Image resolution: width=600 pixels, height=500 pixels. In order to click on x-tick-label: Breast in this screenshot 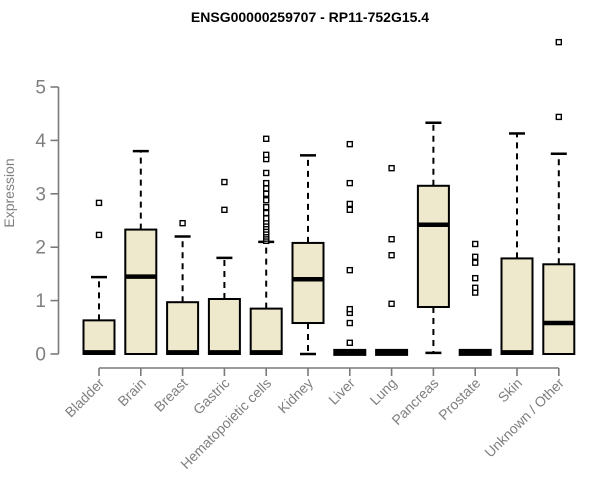, I will do `click(171, 395)`.